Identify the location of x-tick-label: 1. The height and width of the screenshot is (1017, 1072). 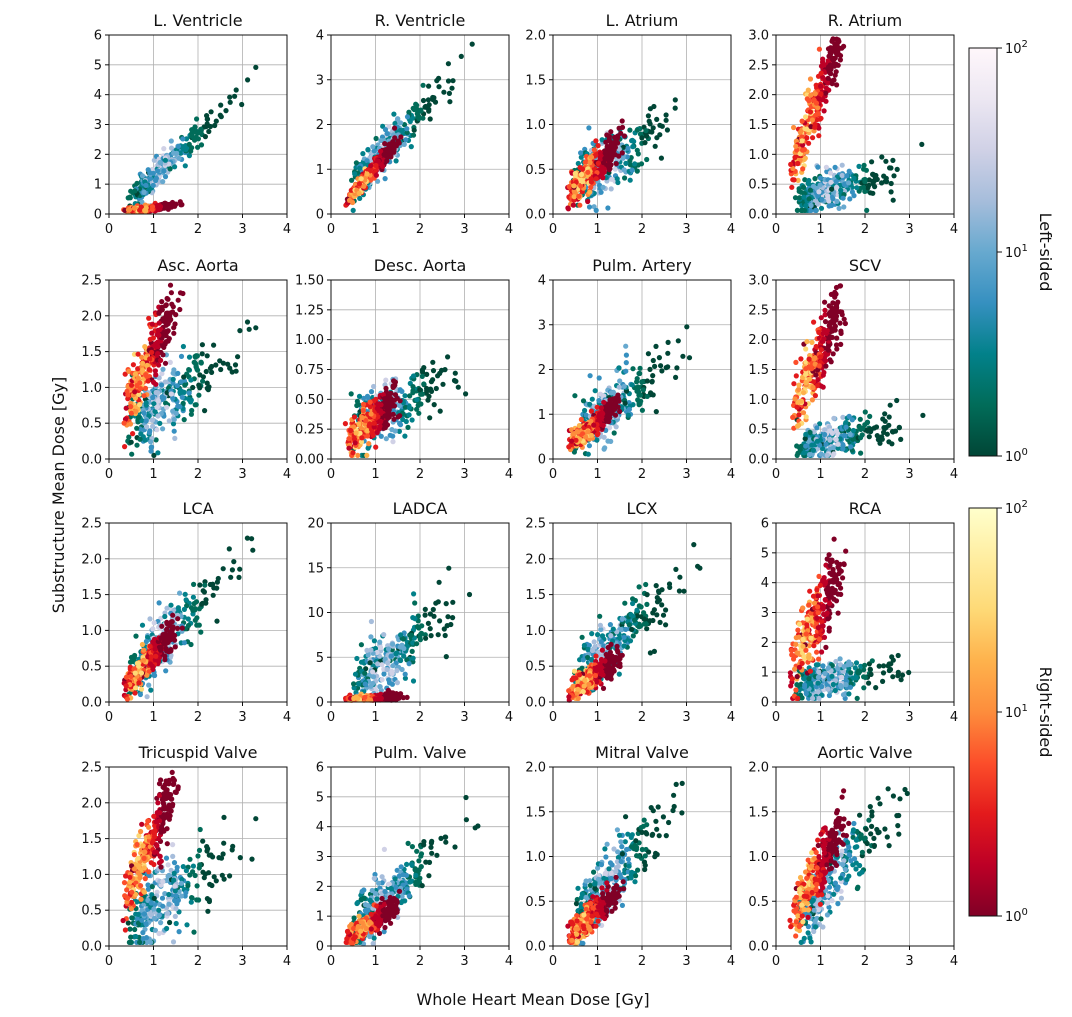
(375, 474).